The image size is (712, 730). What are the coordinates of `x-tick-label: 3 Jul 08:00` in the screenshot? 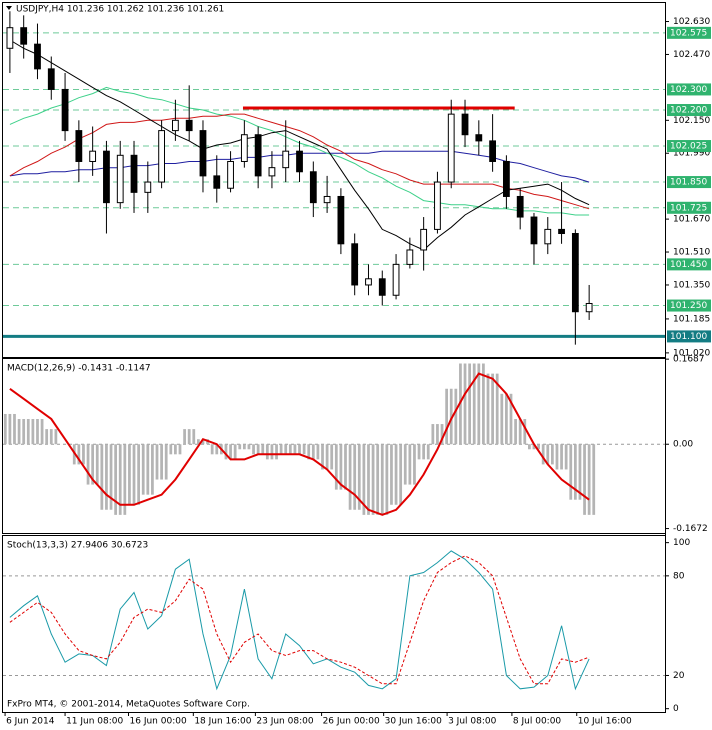 It's located at (472, 722).